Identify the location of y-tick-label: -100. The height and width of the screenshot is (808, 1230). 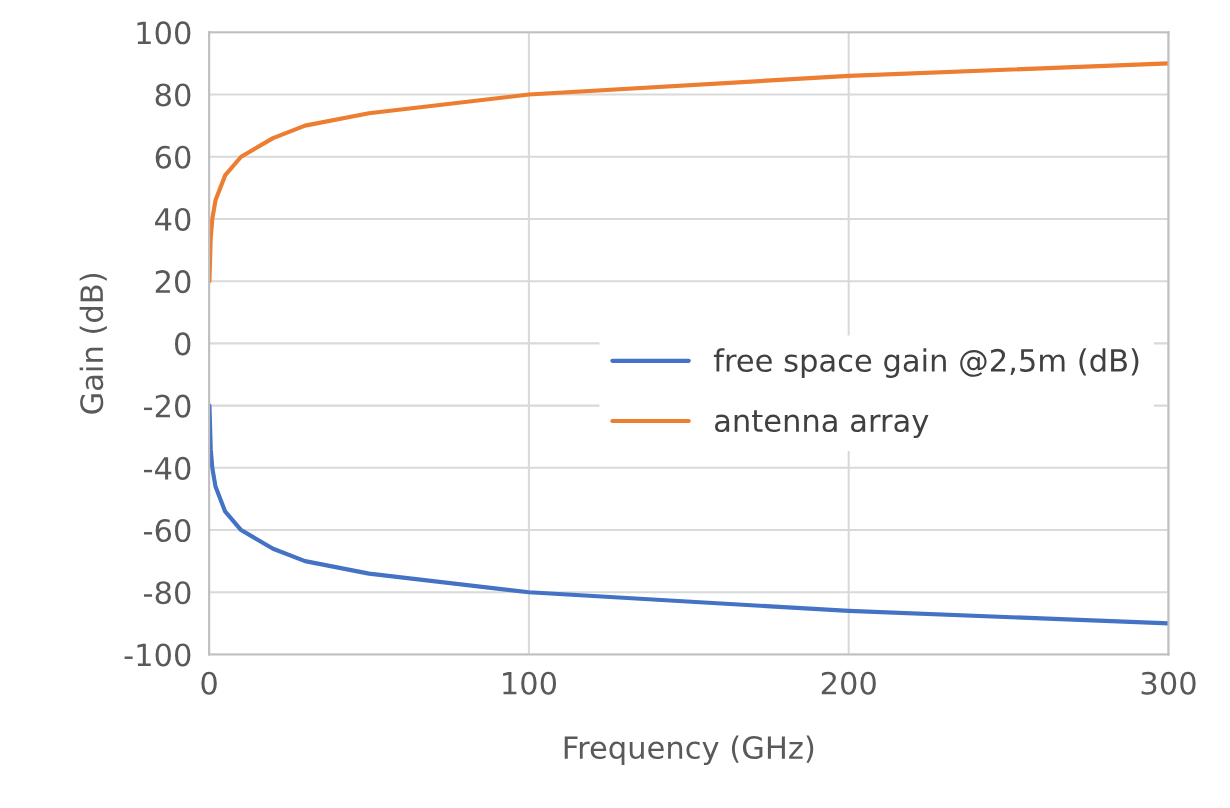
(157, 655).